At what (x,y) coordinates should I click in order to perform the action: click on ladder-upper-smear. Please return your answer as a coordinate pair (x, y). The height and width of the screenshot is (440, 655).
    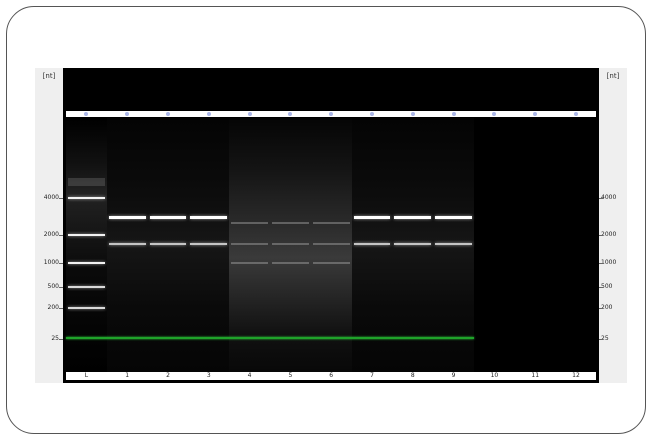
    Looking at the image, I should click on (86, 182).